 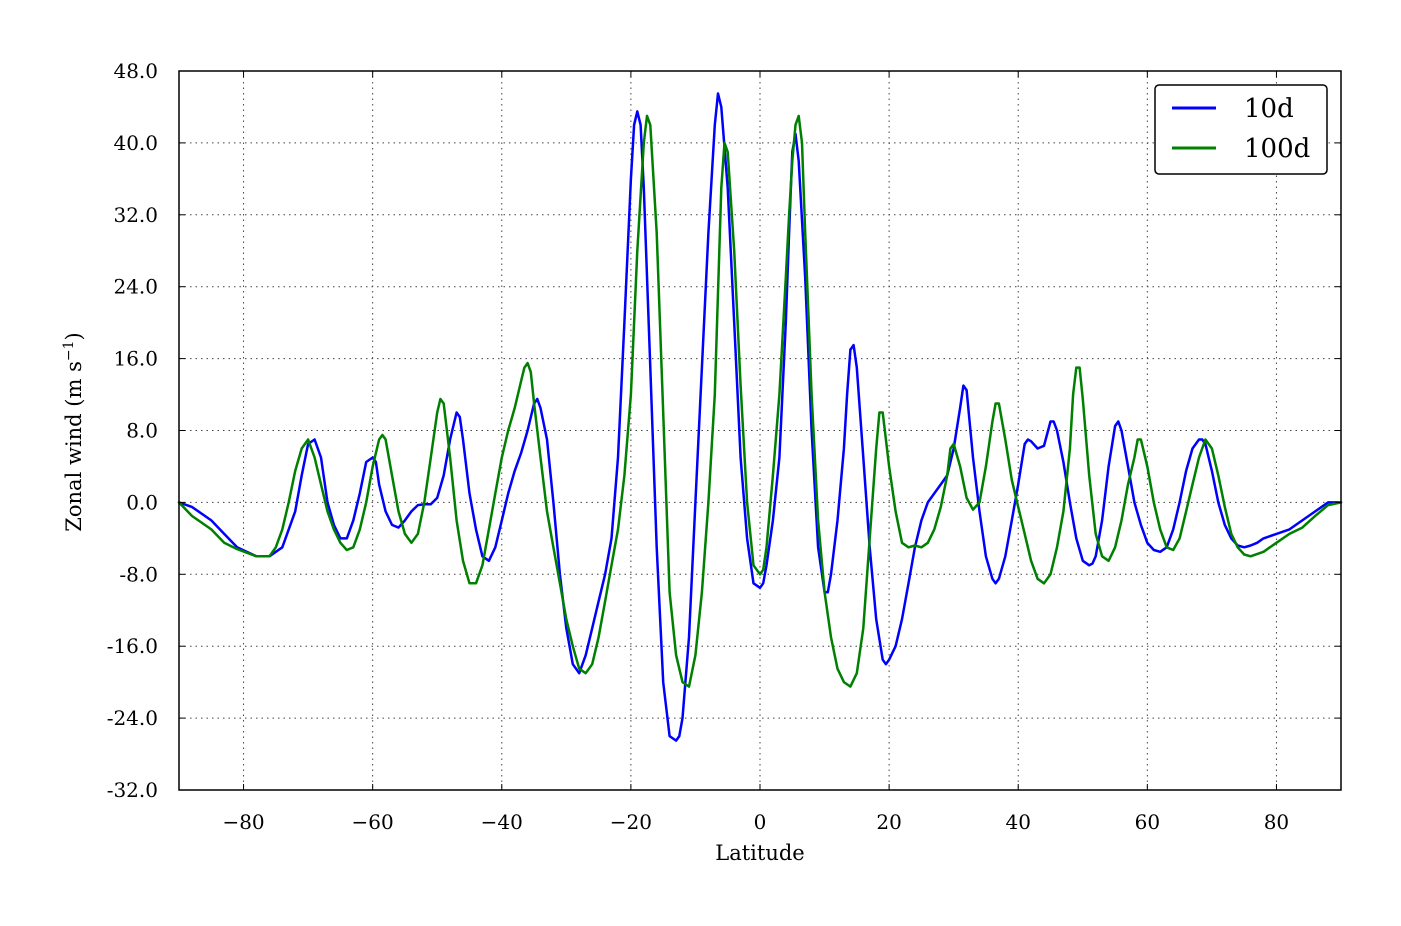 I want to click on y-tick-label: 0.0, so click(x=142, y=502).